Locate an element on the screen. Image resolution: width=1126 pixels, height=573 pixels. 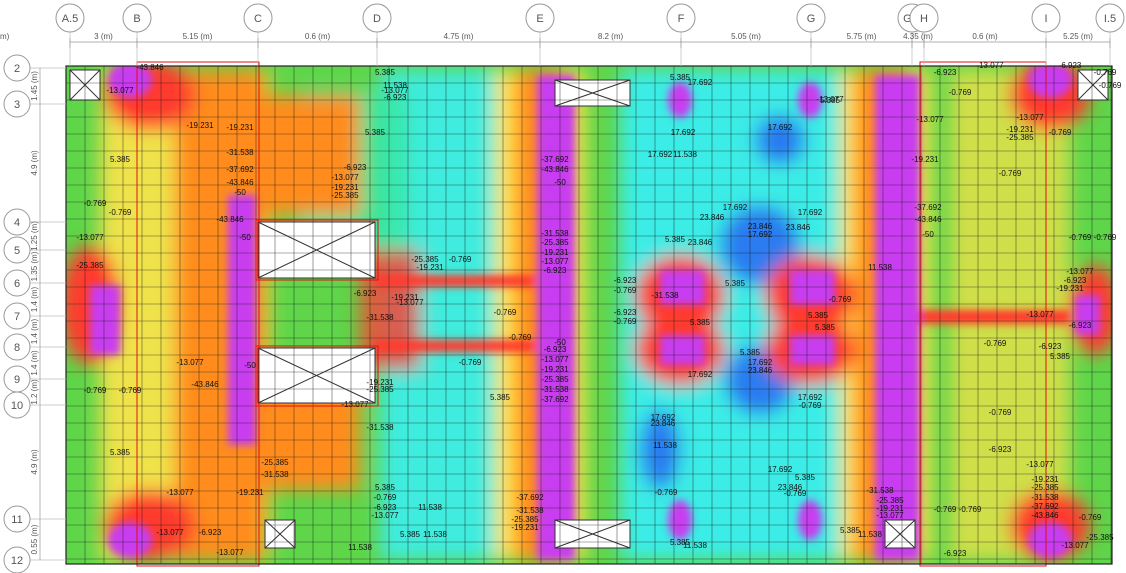
column-label: E is located at coordinates (539, 19).